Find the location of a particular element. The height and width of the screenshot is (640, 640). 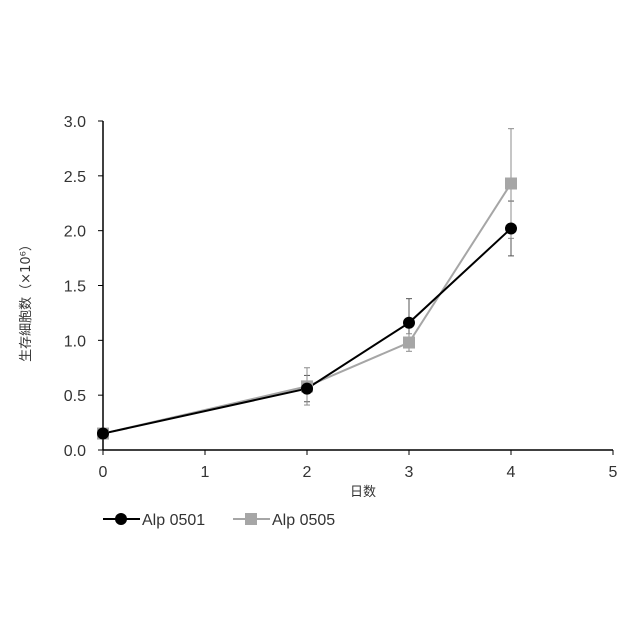

y-tick-label: 2.0 is located at coordinates (75, 232).